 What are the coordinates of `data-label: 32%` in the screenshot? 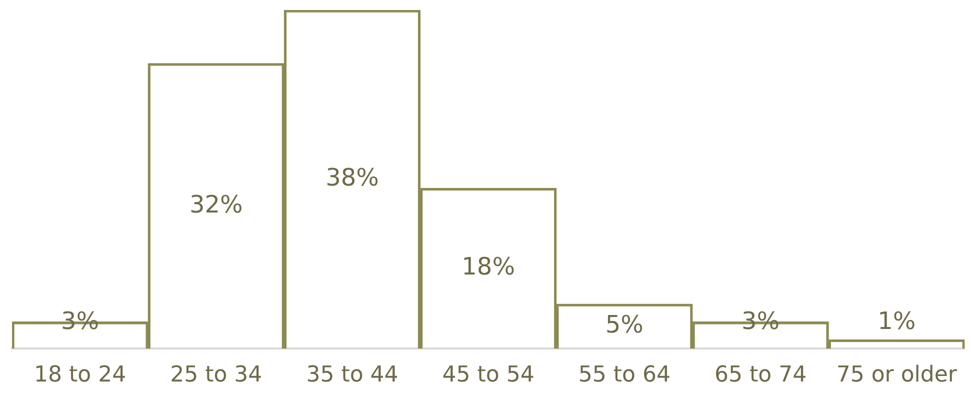 It's located at (216, 204).